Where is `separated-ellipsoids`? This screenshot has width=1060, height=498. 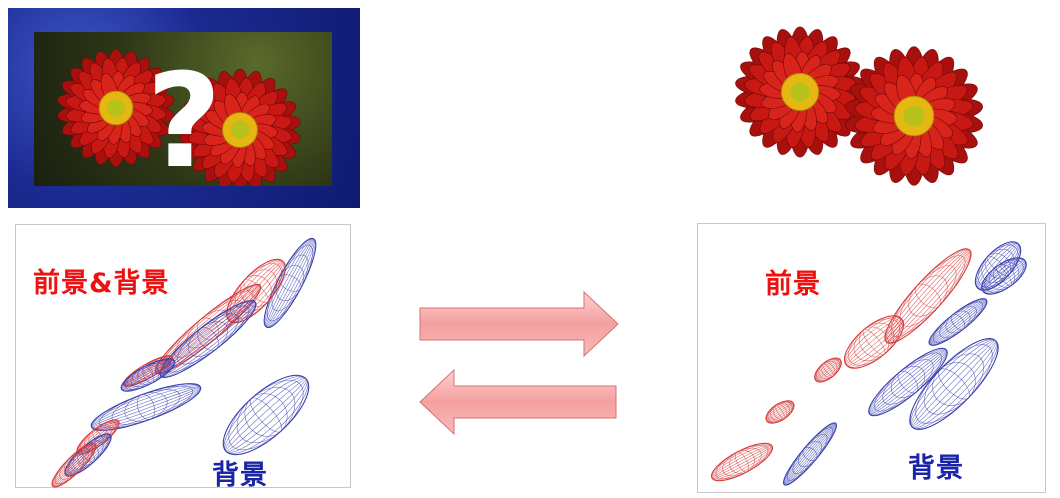 separated-ellipsoids is located at coordinates (868, 363).